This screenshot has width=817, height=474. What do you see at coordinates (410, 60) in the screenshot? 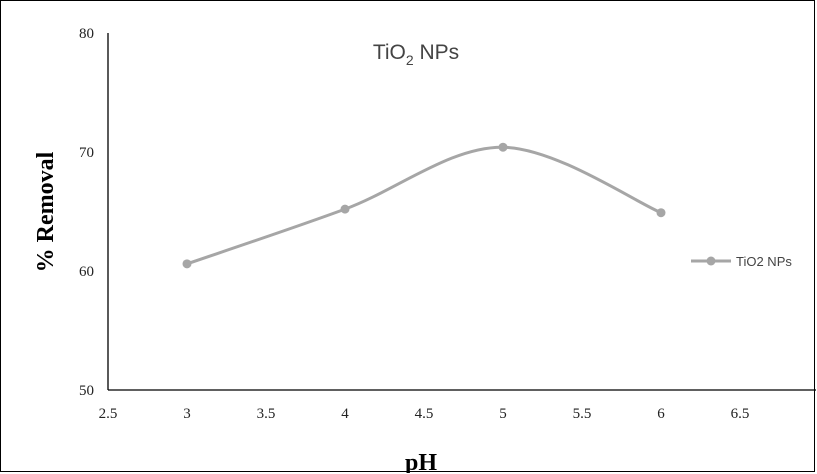
I see `chart-title-subscript: 2` at bounding box center [410, 60].